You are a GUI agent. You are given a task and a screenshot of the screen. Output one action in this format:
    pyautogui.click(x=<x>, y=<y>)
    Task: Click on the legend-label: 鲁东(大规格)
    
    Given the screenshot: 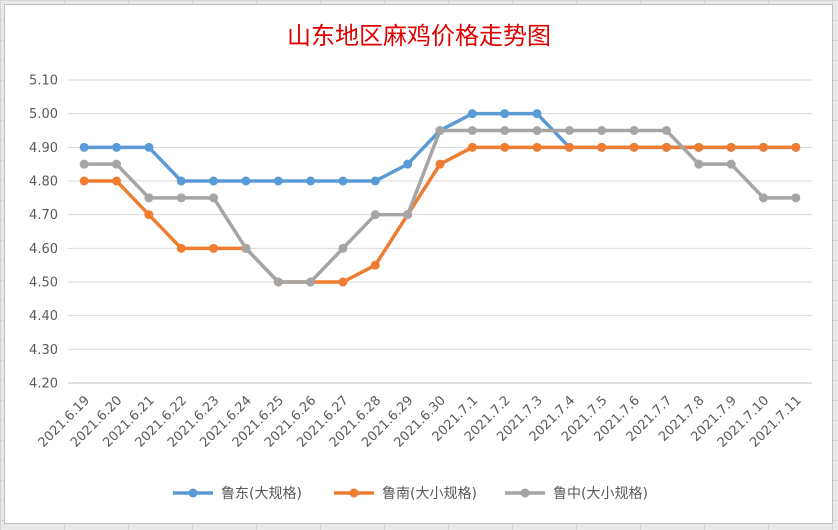 What is the action you would take?
    pyautogui.click(x=261, y=494)
    